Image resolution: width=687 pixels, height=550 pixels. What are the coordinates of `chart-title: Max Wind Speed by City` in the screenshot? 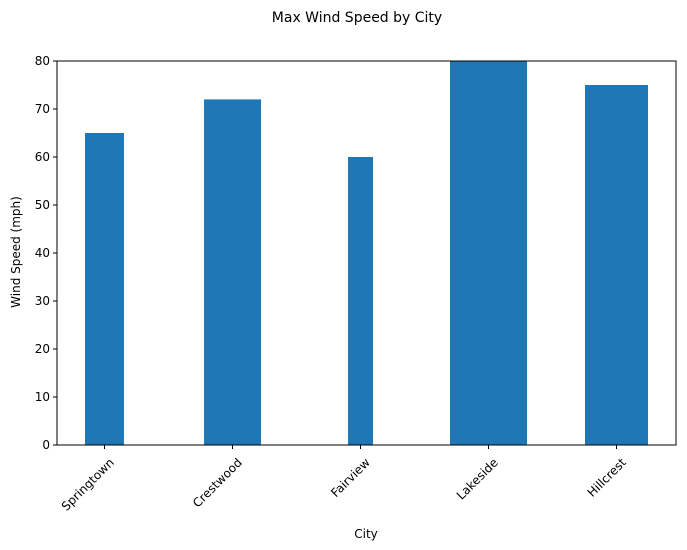 It's located at (357, 18).